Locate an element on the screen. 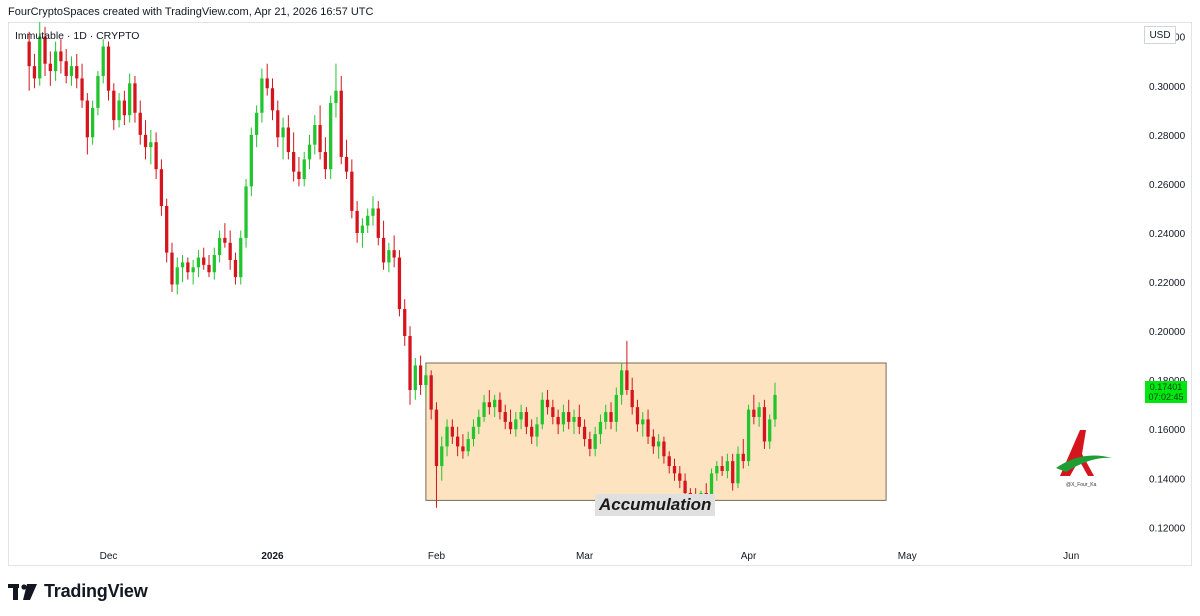 This screenshot has width=1200, height=616. symbol-title: Immutable · 1D · CRYPTO is located at coordinates (77, 36).